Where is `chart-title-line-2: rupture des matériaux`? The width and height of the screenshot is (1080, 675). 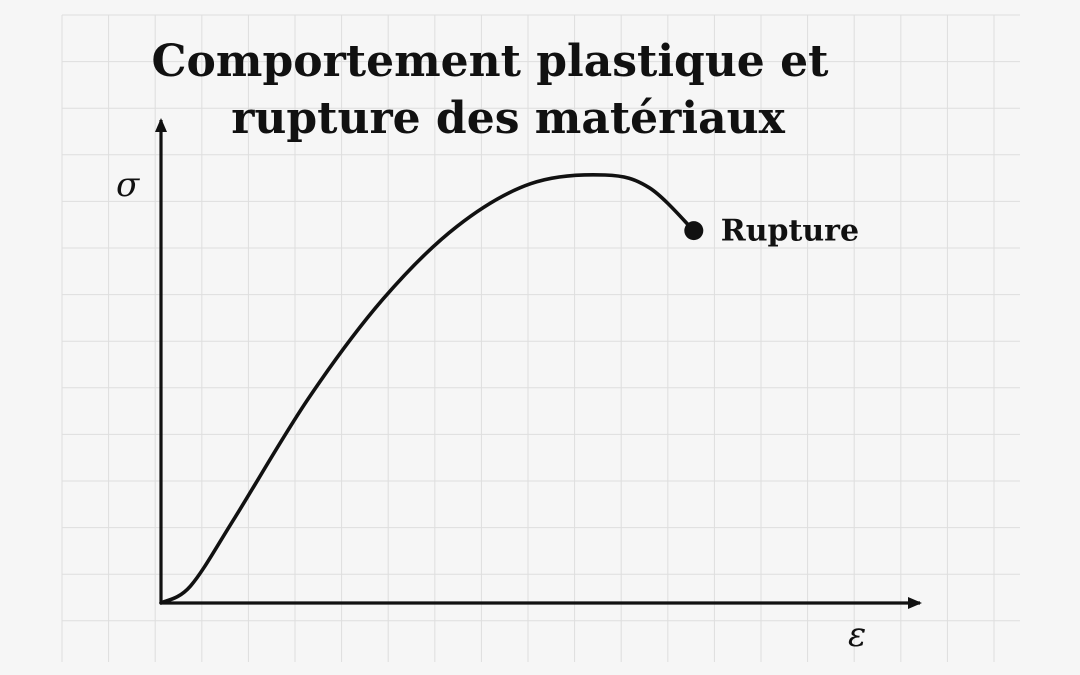
chart-title-line-2: rupture des matériaux is located at coordinates (508, 118).